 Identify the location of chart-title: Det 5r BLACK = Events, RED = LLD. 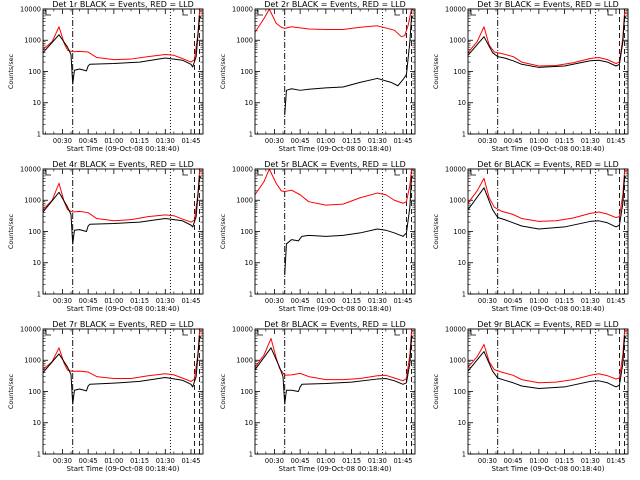
(335, 164).